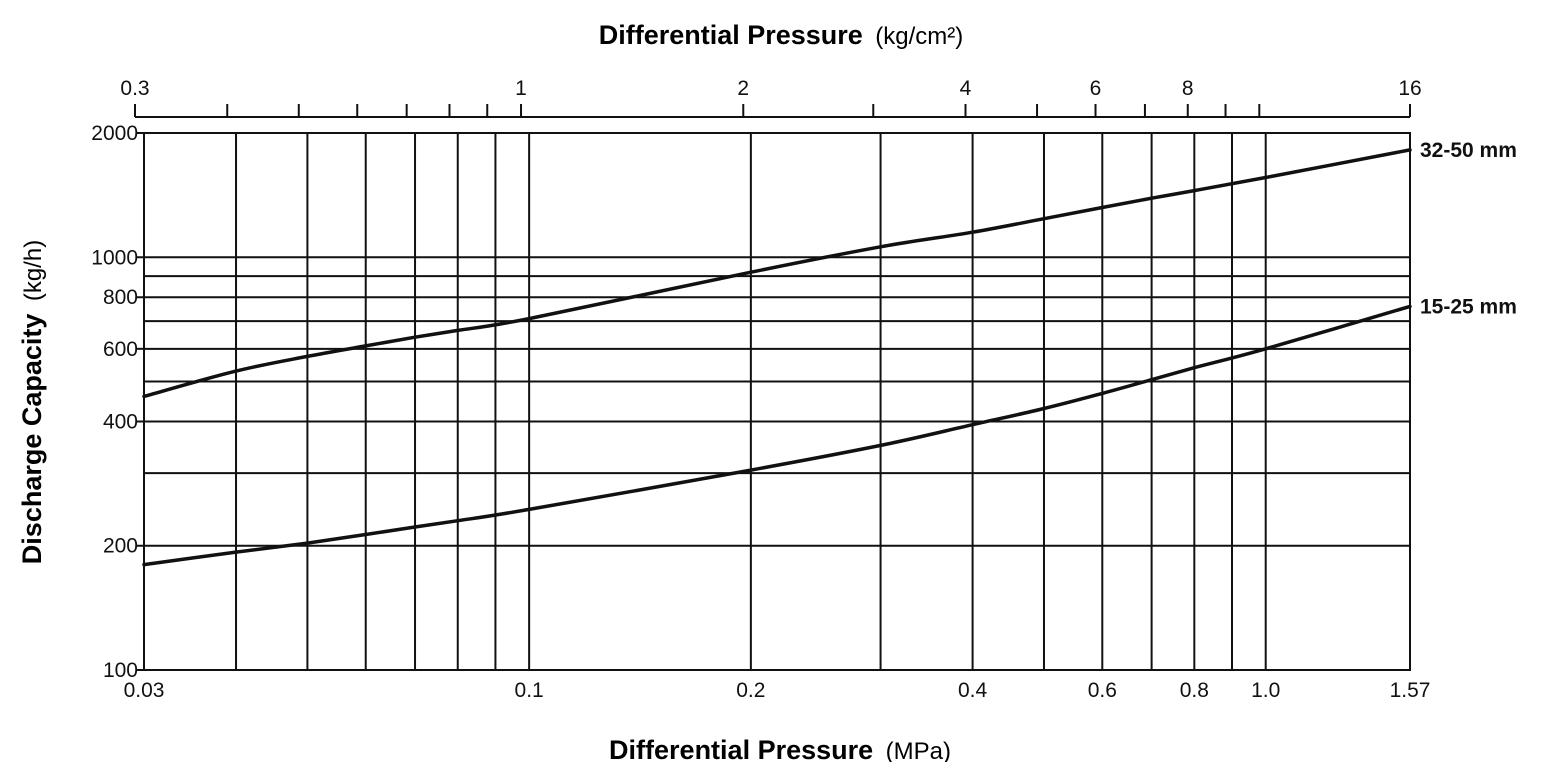 This screenshot has height=762, width=1543. What do you see at coordinates (144, 690) in the screenshot?
I see `bottom-tick-label-0-03: 0.03` at bounding box center [144, 690].